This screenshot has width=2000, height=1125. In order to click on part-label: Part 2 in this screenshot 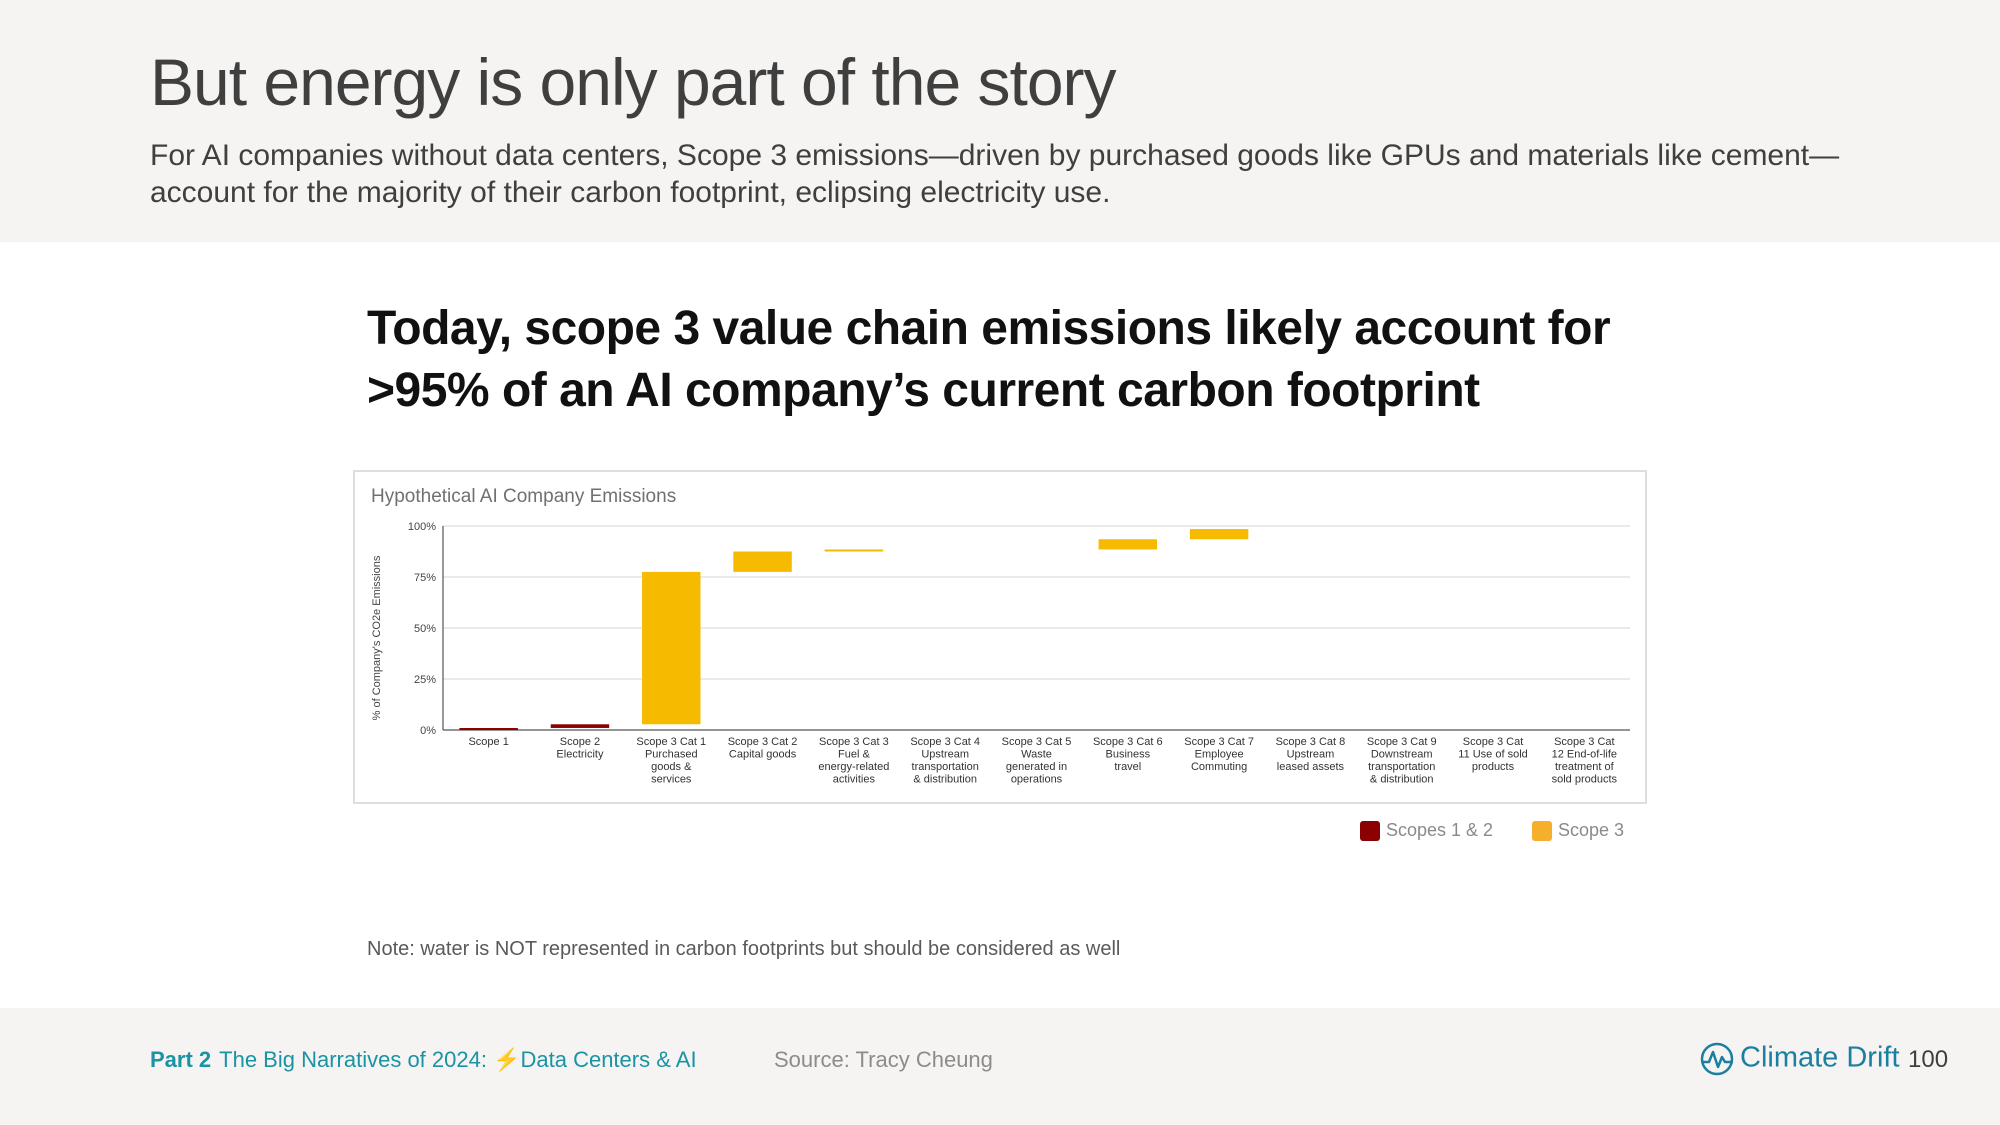, I will do `click(181, 1059)`.